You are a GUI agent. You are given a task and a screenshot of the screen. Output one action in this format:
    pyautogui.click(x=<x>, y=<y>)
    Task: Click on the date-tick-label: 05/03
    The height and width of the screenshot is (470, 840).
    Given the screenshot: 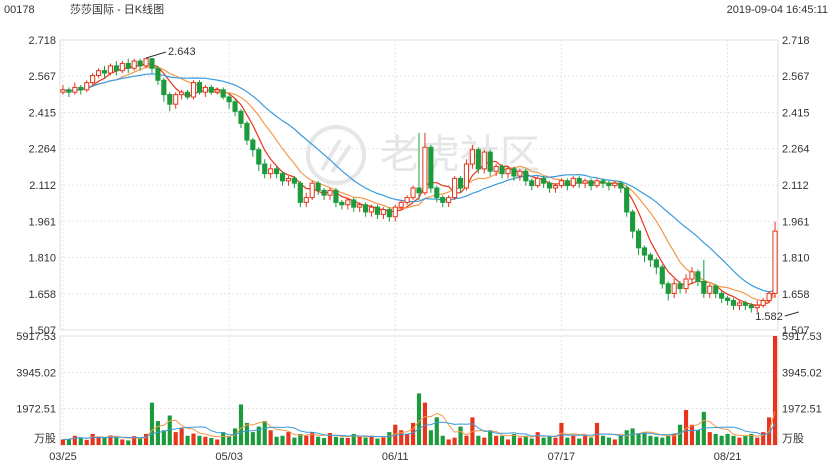 What is the action you would take?
    pyautogui.click(x=229, y=457)
    